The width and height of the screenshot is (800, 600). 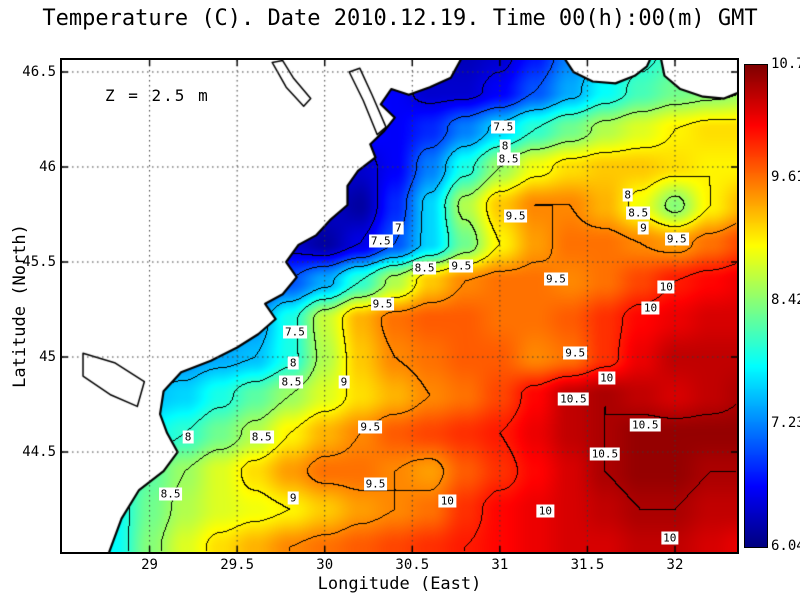 I want to click on colorbar, so click(x=756, y=306).